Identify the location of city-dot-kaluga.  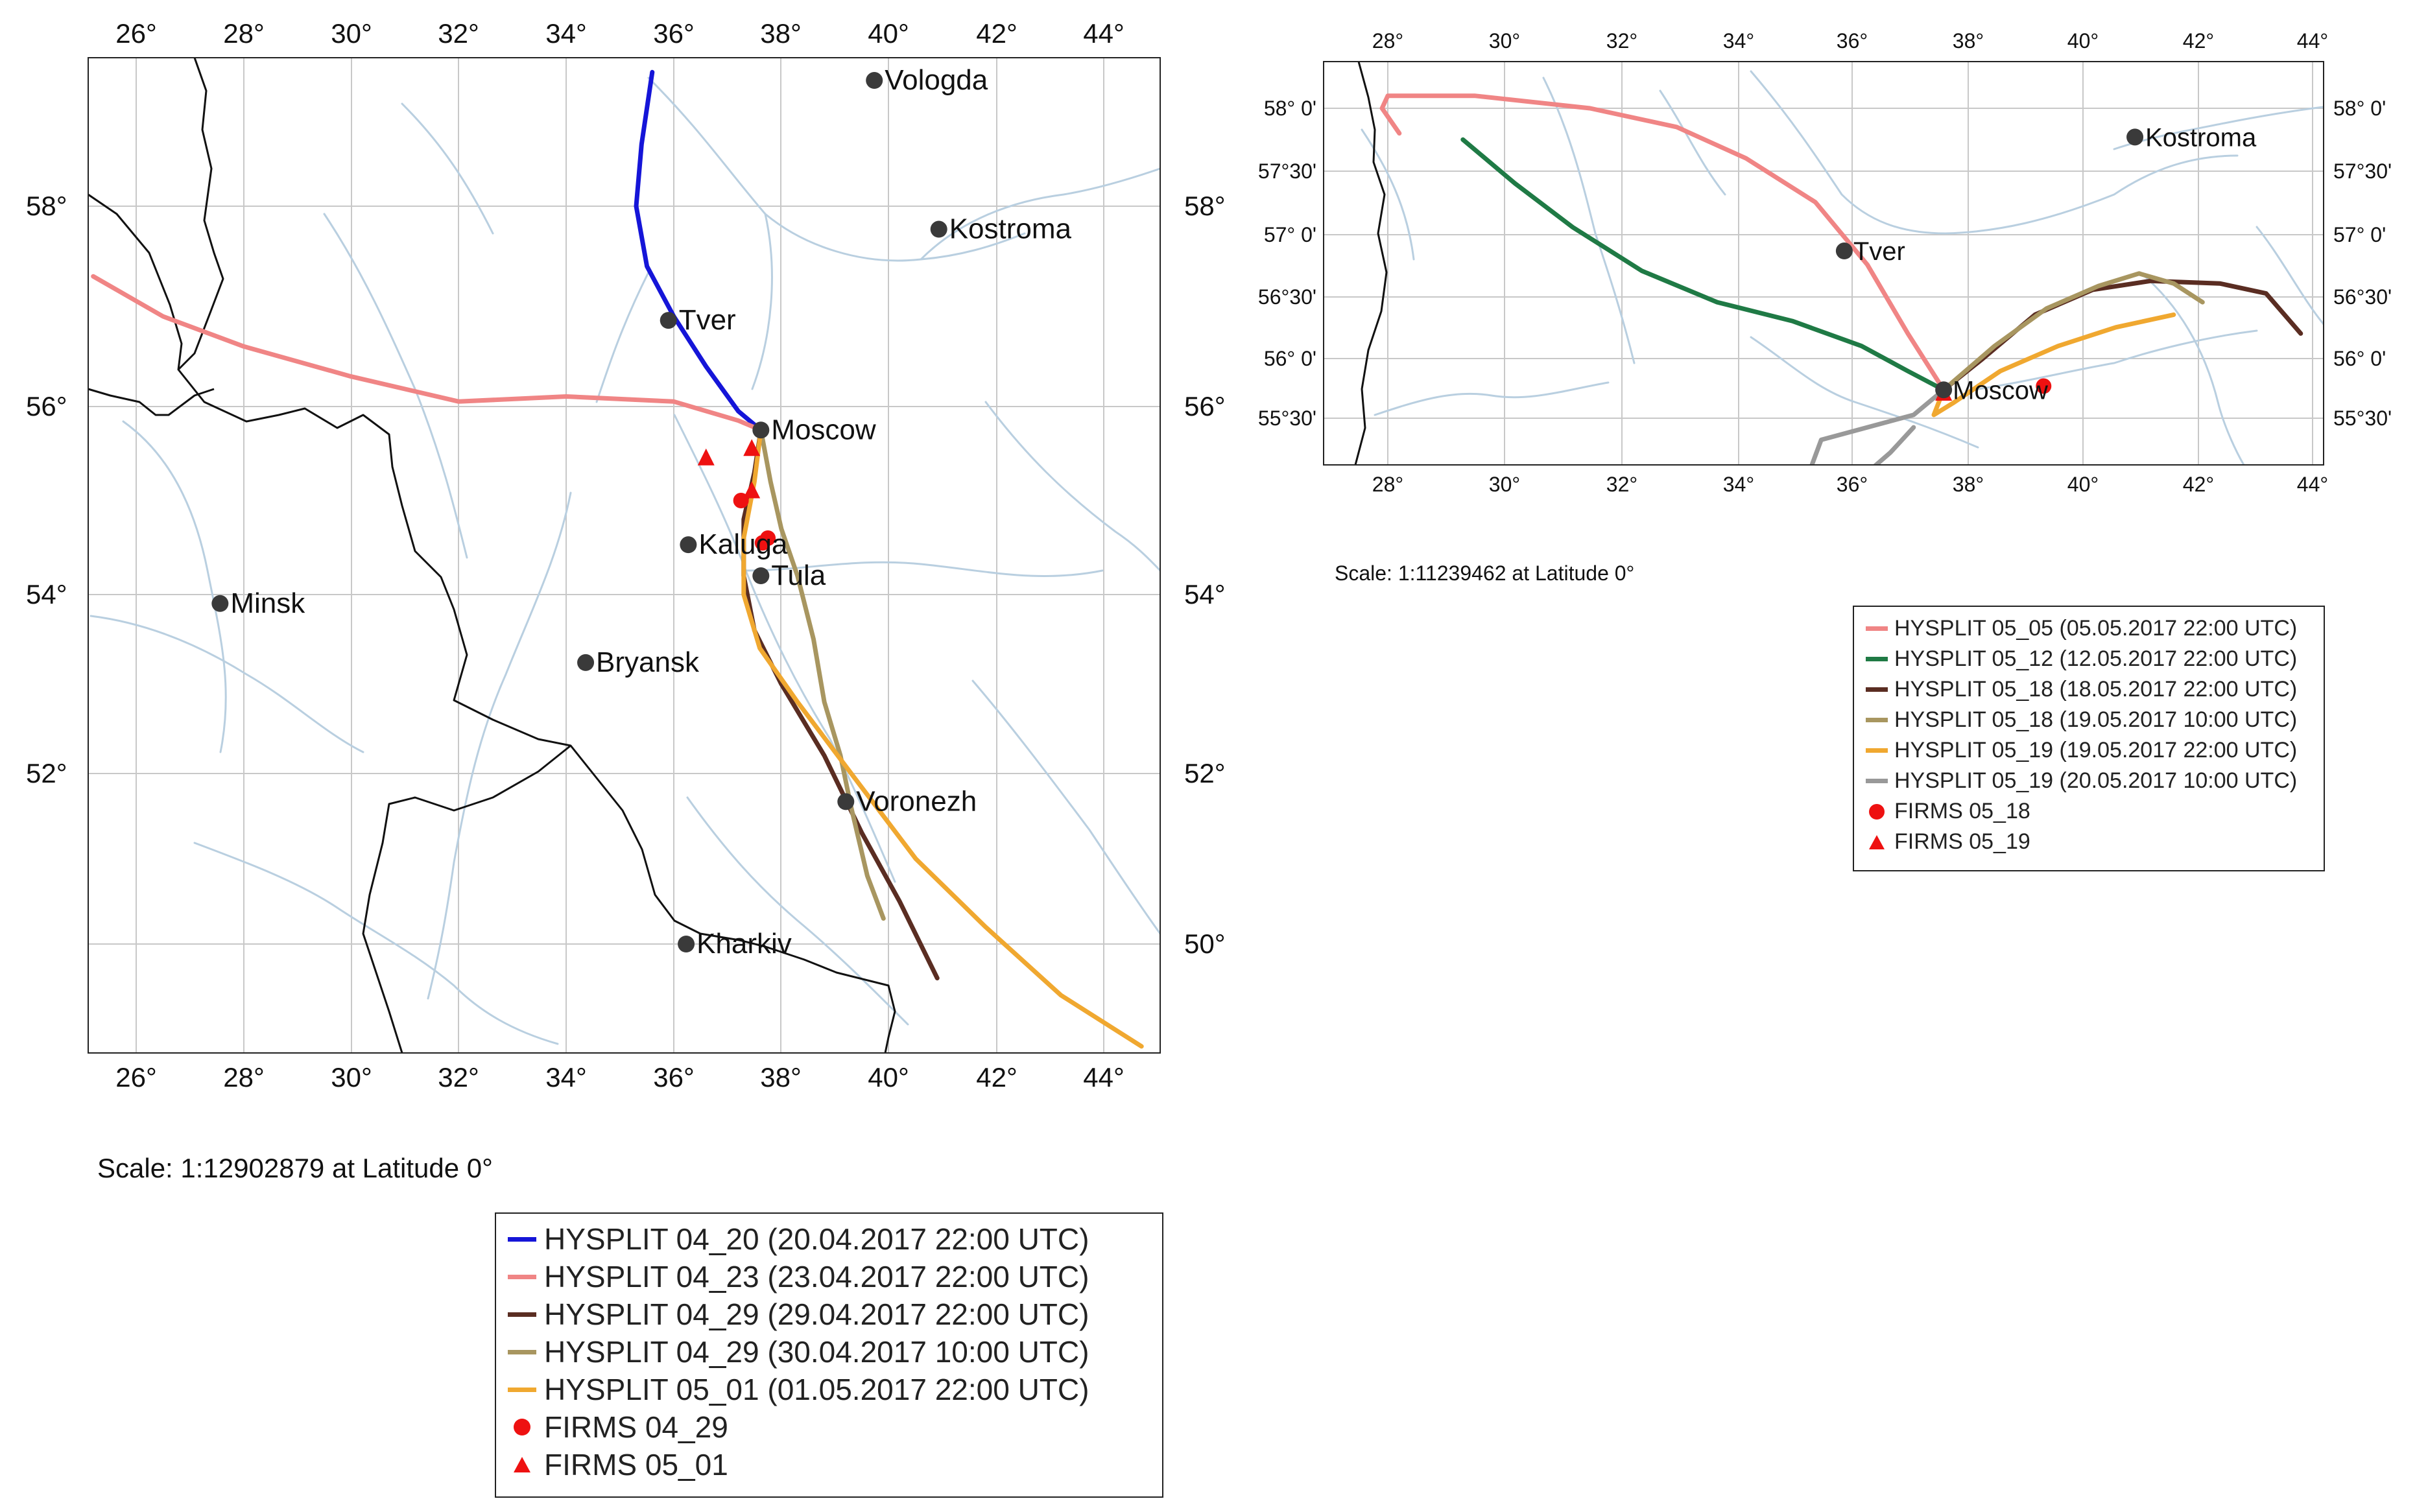
(689, 545).